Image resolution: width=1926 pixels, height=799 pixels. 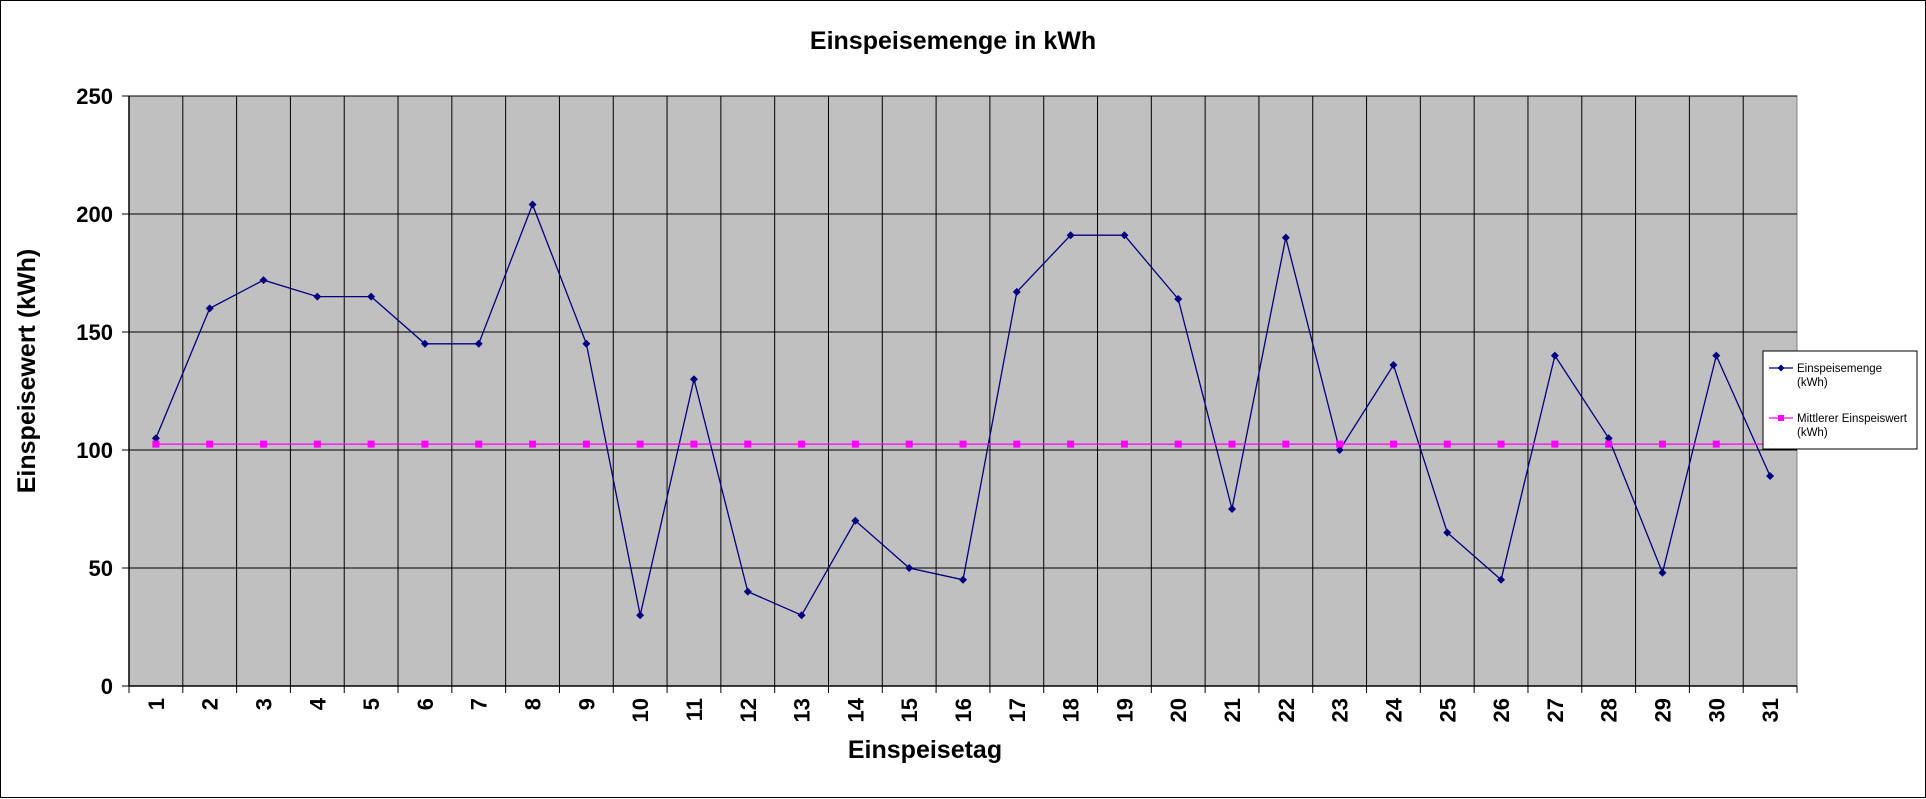 I want to click on x-tick-label: 28, so click(x=1609, y=710).